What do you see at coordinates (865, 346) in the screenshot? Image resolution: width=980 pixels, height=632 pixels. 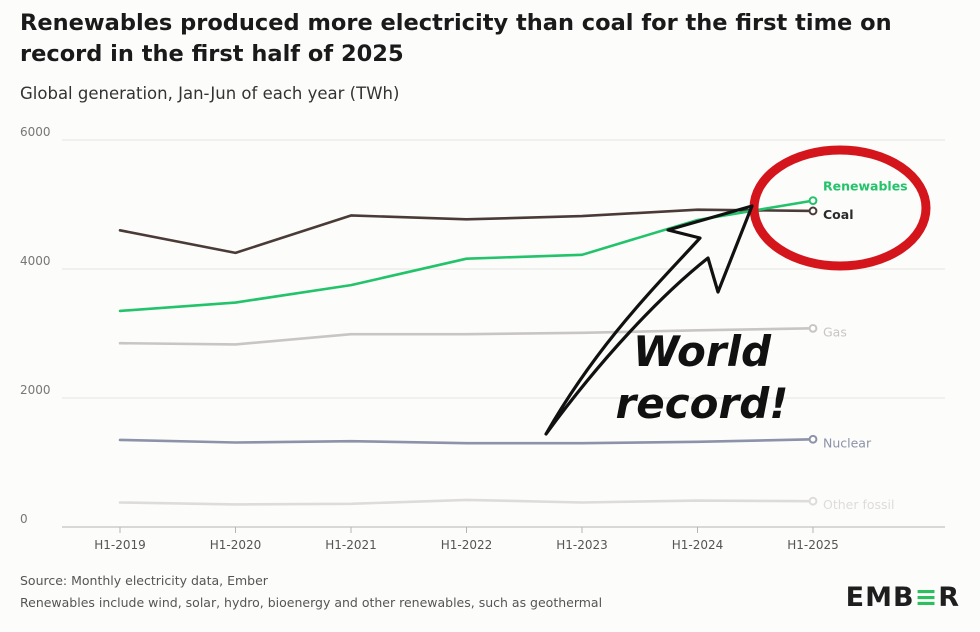 I see `series-labels: Other fossil Nuclear Gas Coal Renewables` at bounding box center [865, 346].